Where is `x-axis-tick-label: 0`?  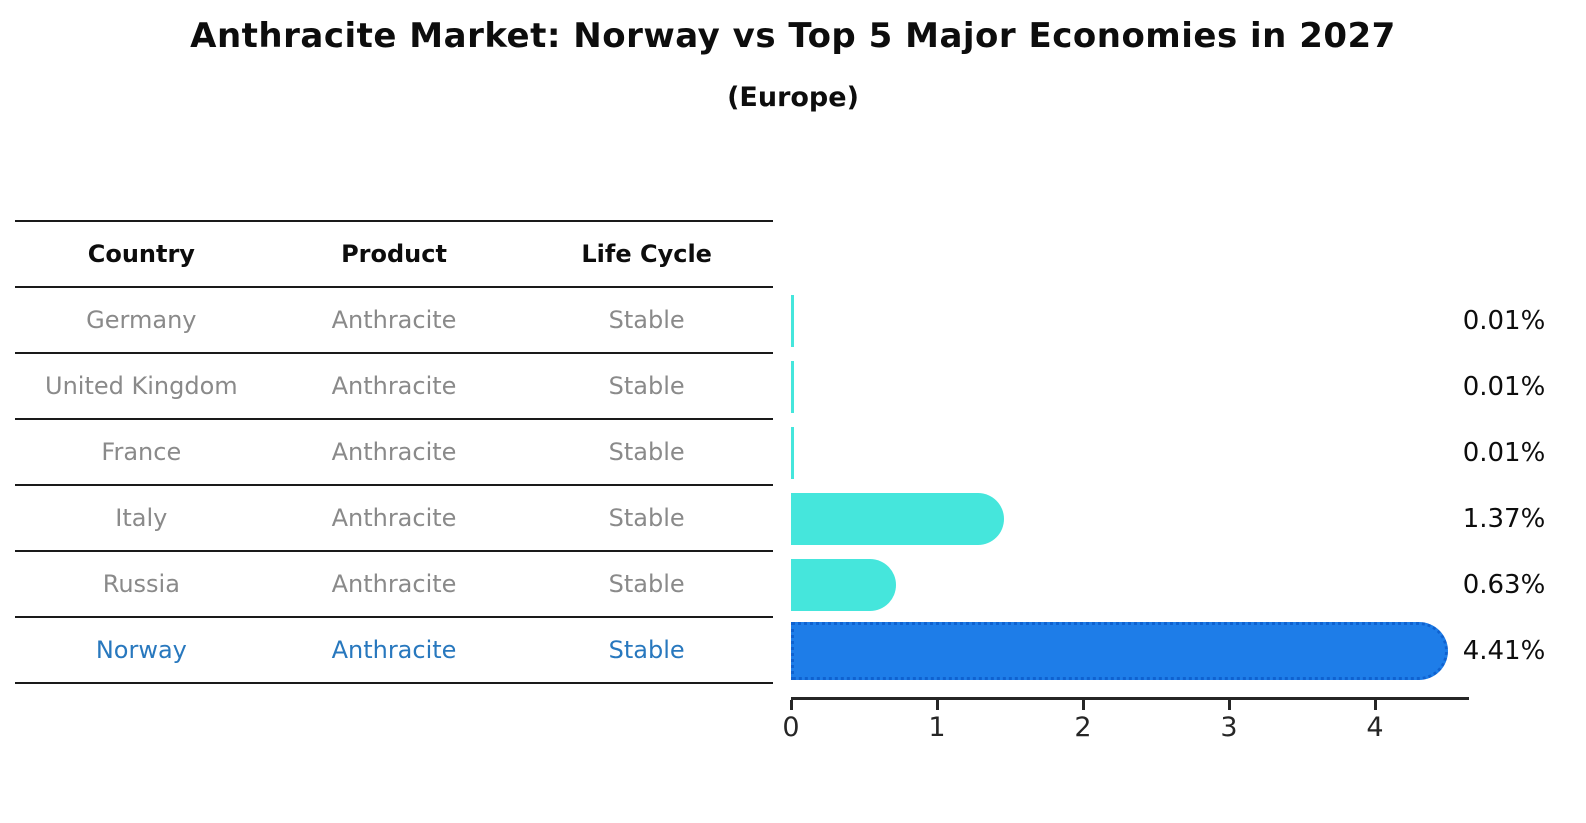
x-axis-tick-label: 0 is located at coordinates (791, 727).